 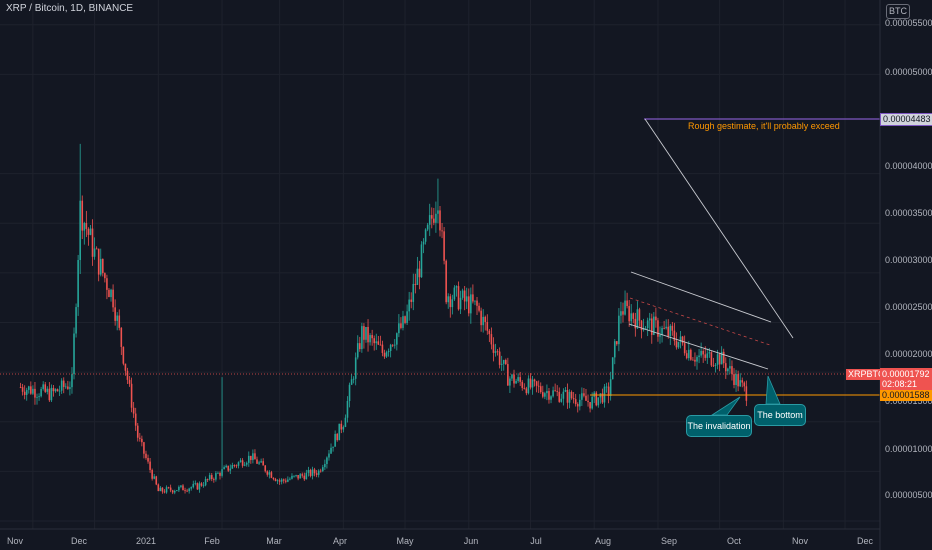 I want to click on x-tick-label: Feb, so click(x=212, y=541).